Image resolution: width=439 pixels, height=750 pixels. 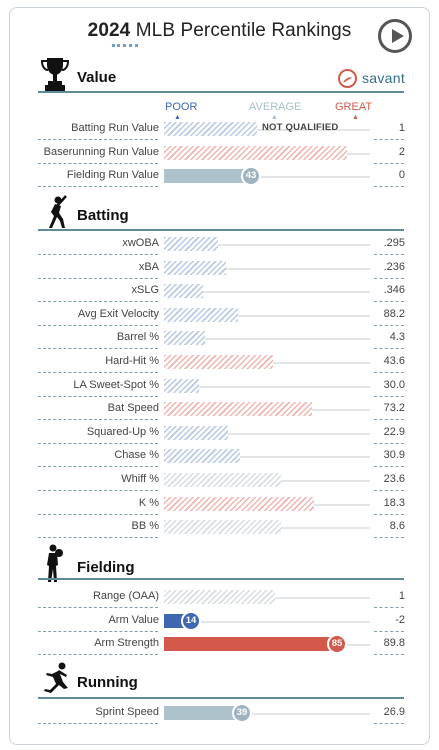 What do you see at coordinates (103, 215) in the screenshot?
I see `section-title-batting: Batting` at bounding box center [103, 215].